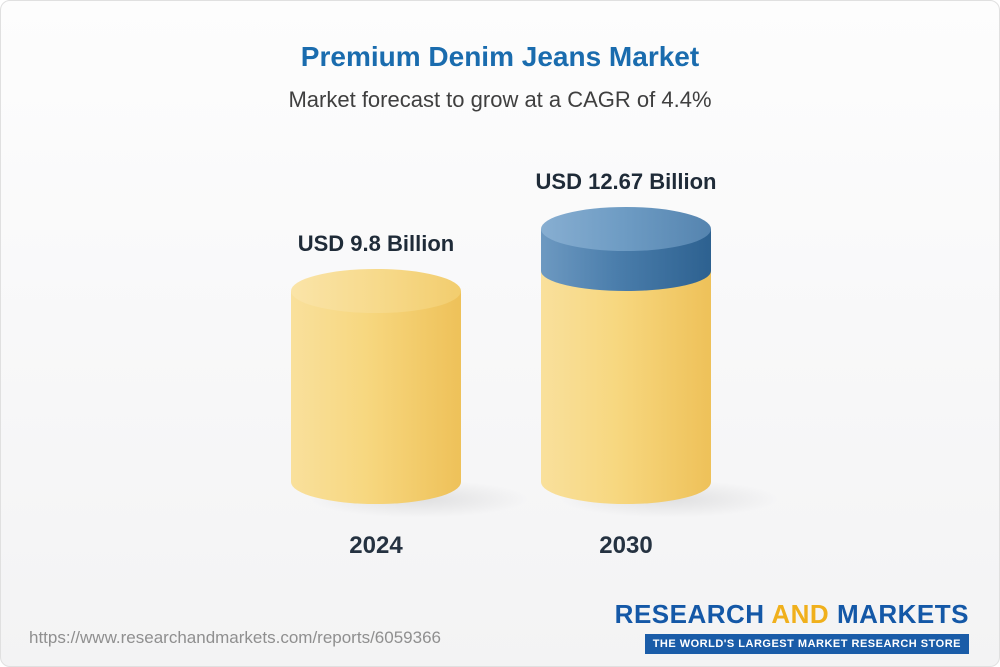 This screenshot has height=667, width=1000. What do you see at coordinates (376, 397) in the screenshot?
I see `cylinder-body` at bounding box center [376, 397].